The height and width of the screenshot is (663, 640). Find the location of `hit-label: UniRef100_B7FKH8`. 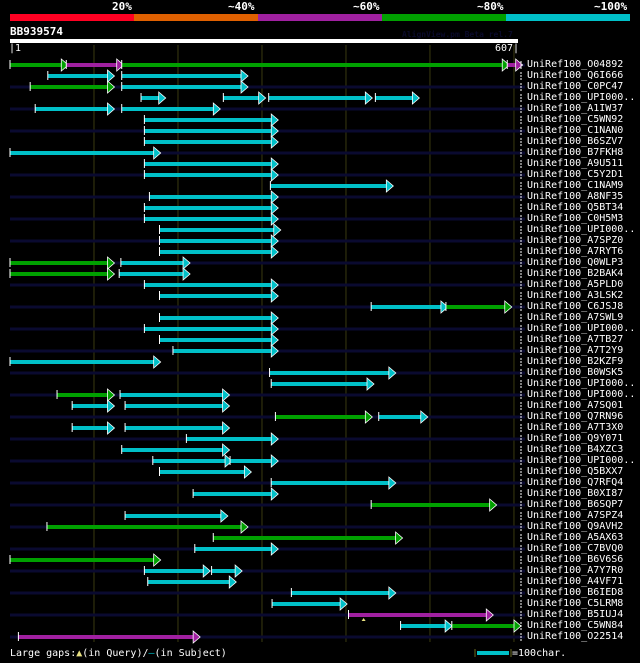

hit-label: UniRef100_B7FKH8 is located at coordinates (575, 152).